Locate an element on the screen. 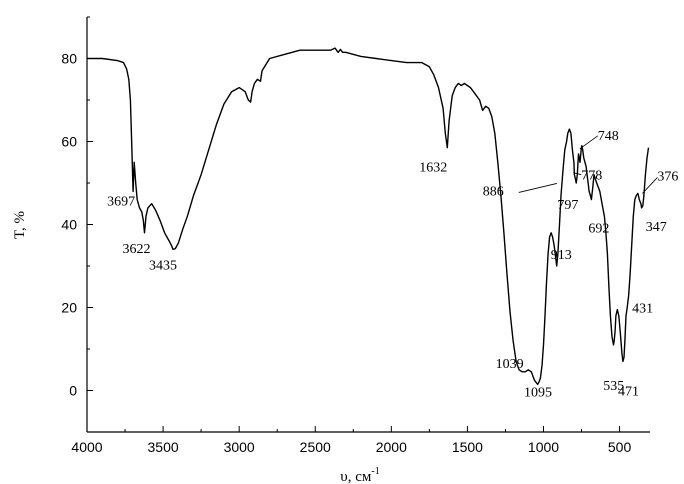  peak-label: 1632 is located at coordinates (433, 168).